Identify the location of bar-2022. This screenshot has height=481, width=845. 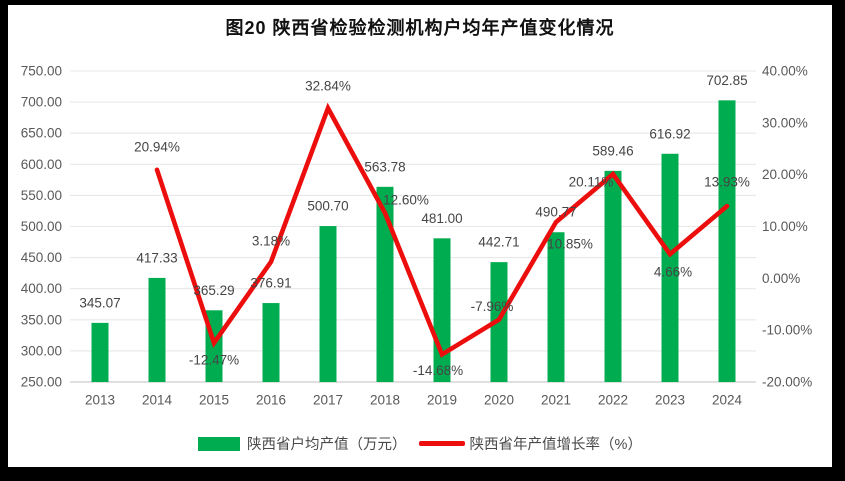
(613, 276).